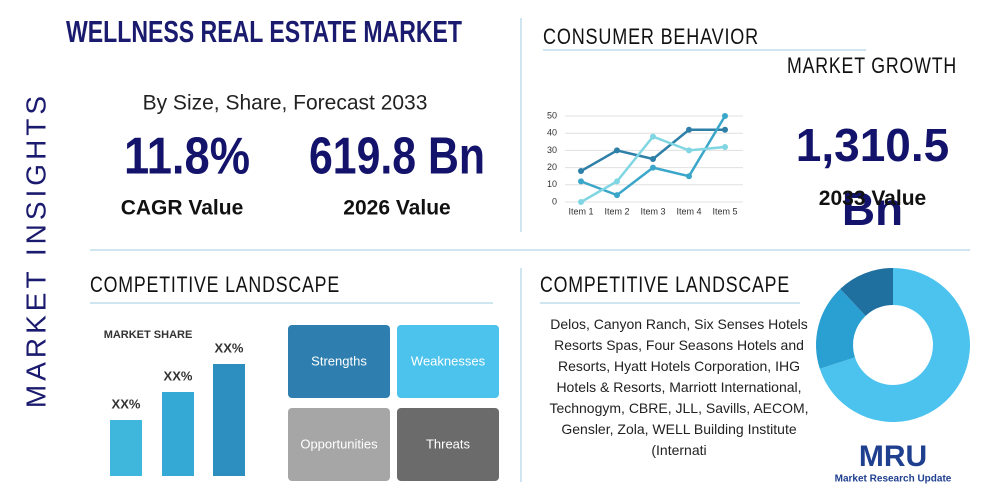 The width and height of the screenshot is (1000, 500). What do you see at coordinates (396, 208) in the screenshot?
I see `stat-label: 2026 Value` at bounding box center [396, 208].